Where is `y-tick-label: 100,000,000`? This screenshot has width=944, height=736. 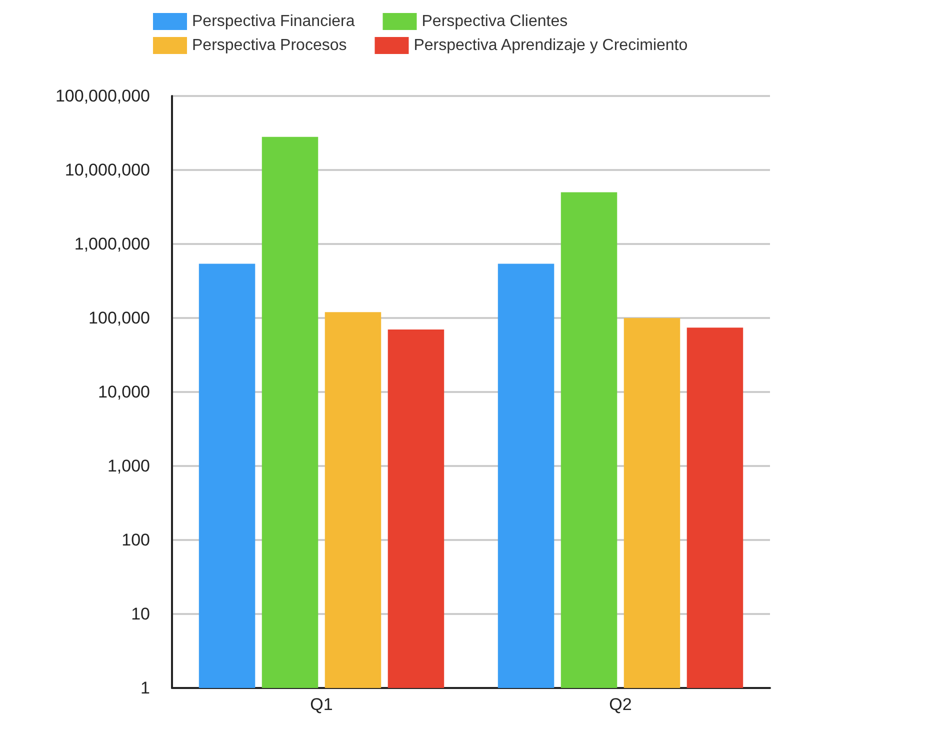 y-tick-label: 100,000,000 is located at coordinates (102, 96).